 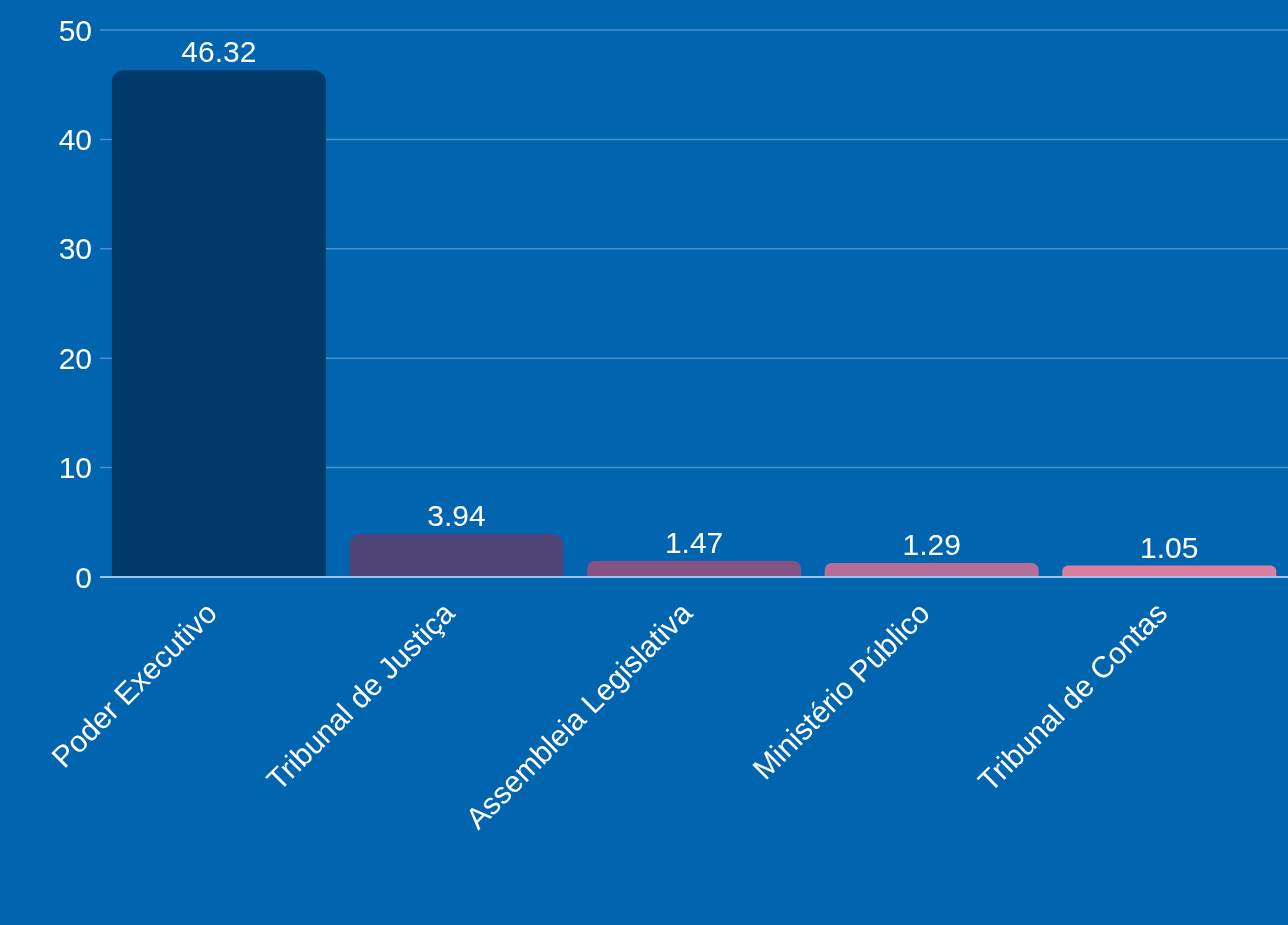 I want to click on y-tick-label: 10, so click(x=75, y=468).